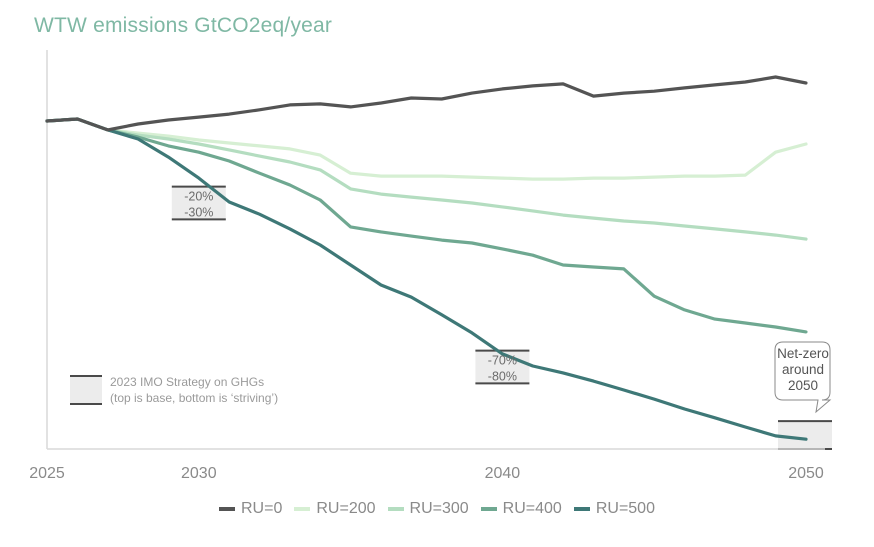  I want to click on legend-item-ru-200: RU=200, so click(335, 509).